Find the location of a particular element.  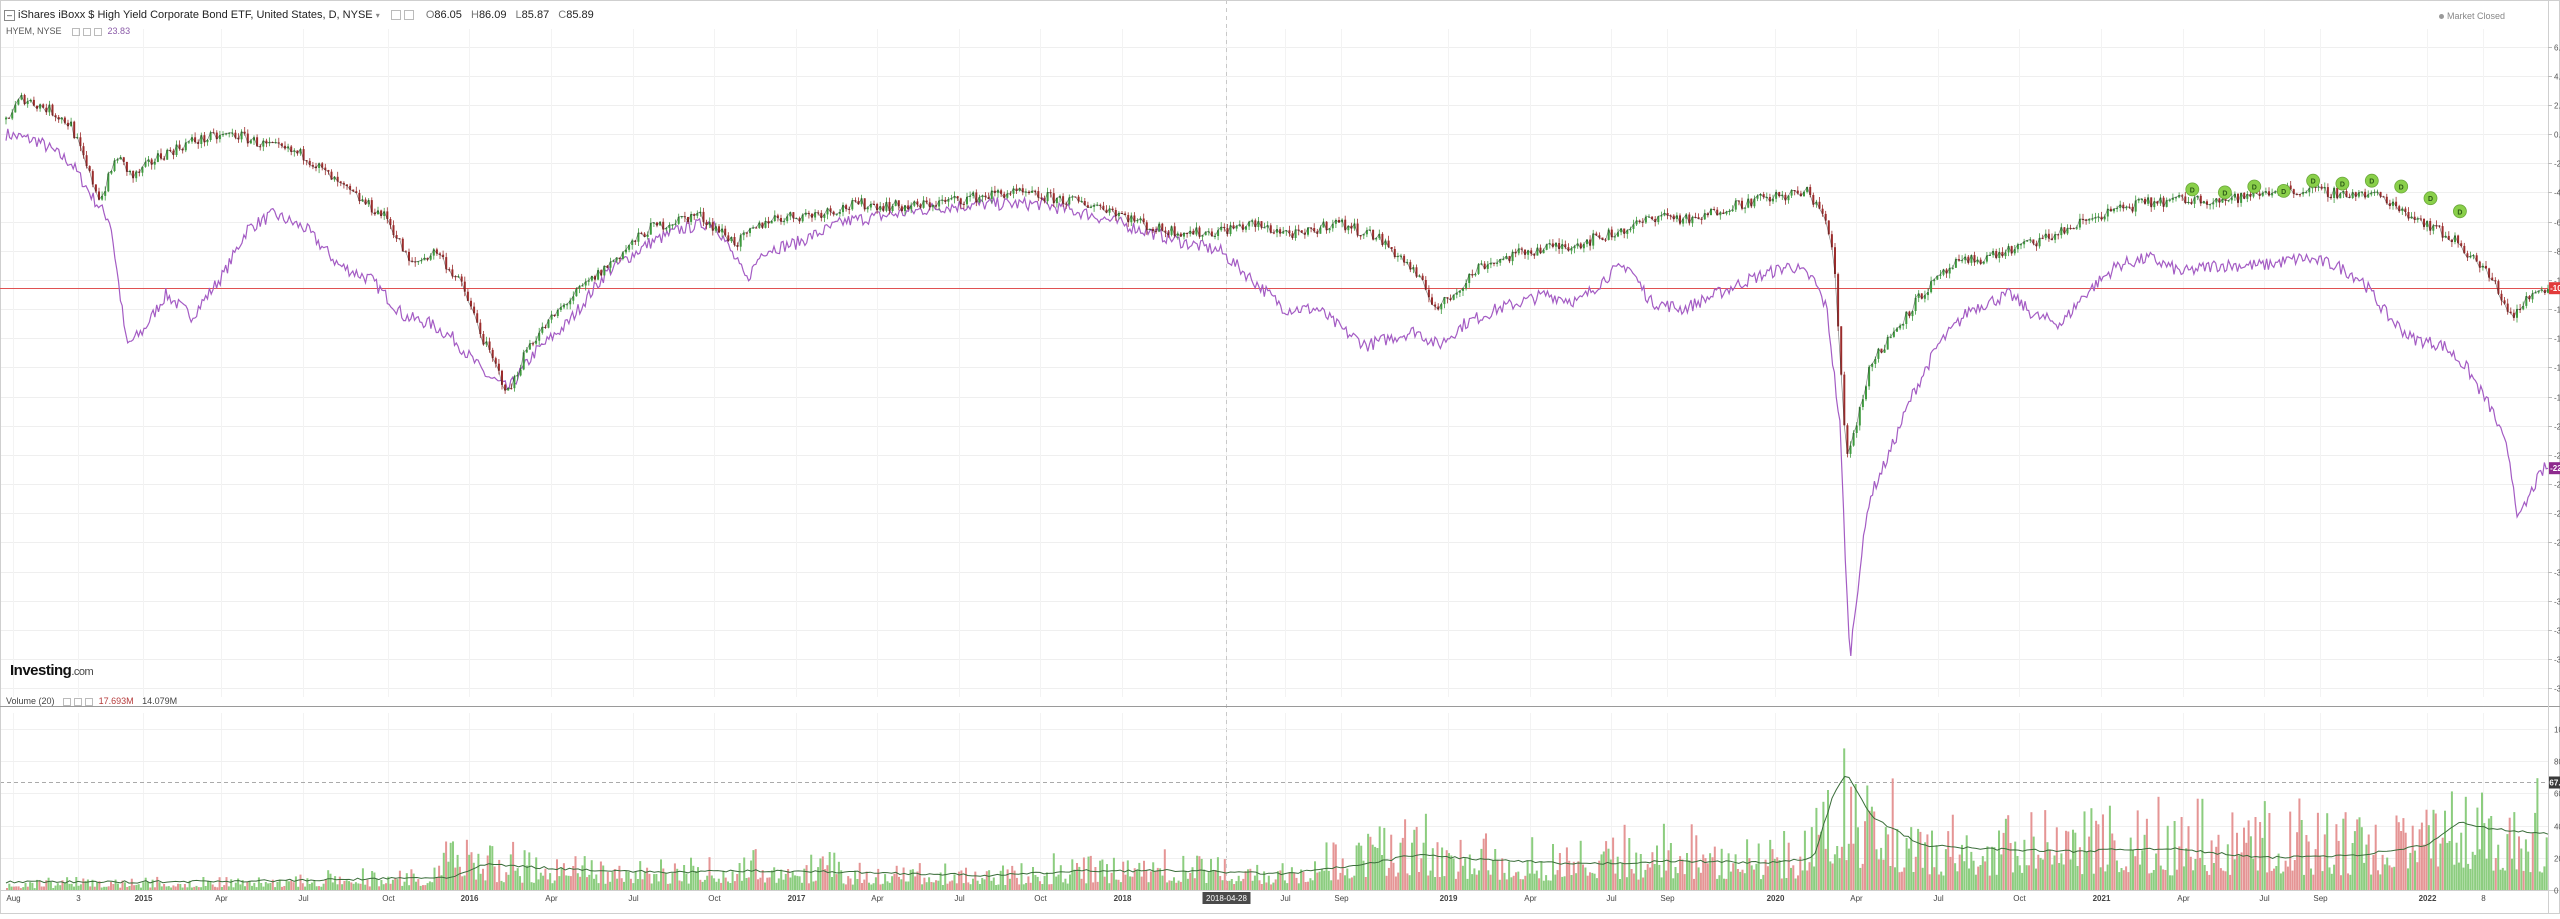

time-tick-label: 8 is located at coordinates (2483, 898).